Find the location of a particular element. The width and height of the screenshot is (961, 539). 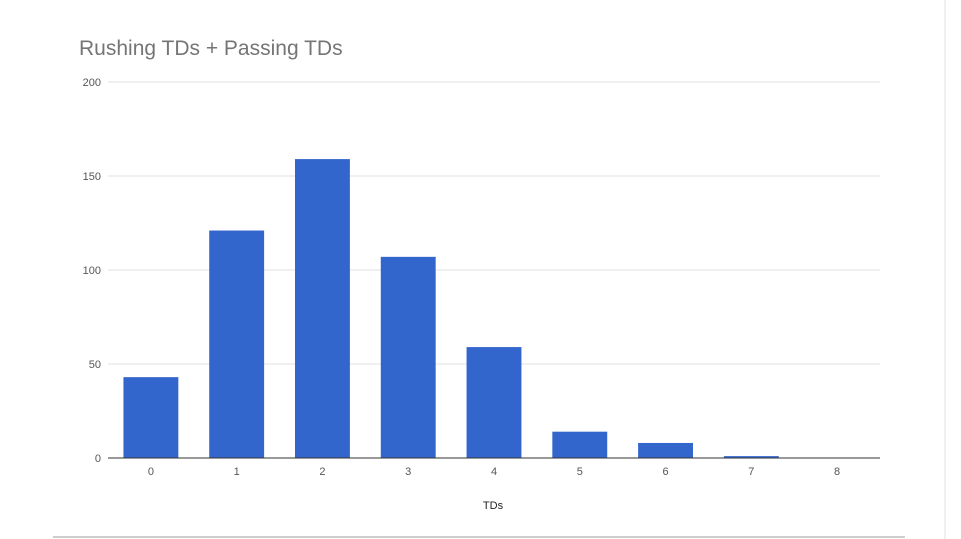

x-tick-label: 3 is located at coordinates (408, 472).